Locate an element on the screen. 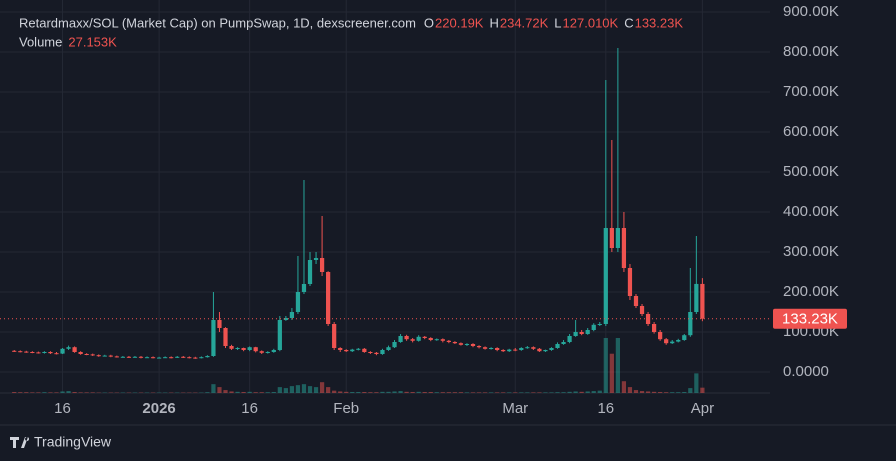 This screenshot has width=896, height=461. last-price-box is located at coordinates (810, 318).